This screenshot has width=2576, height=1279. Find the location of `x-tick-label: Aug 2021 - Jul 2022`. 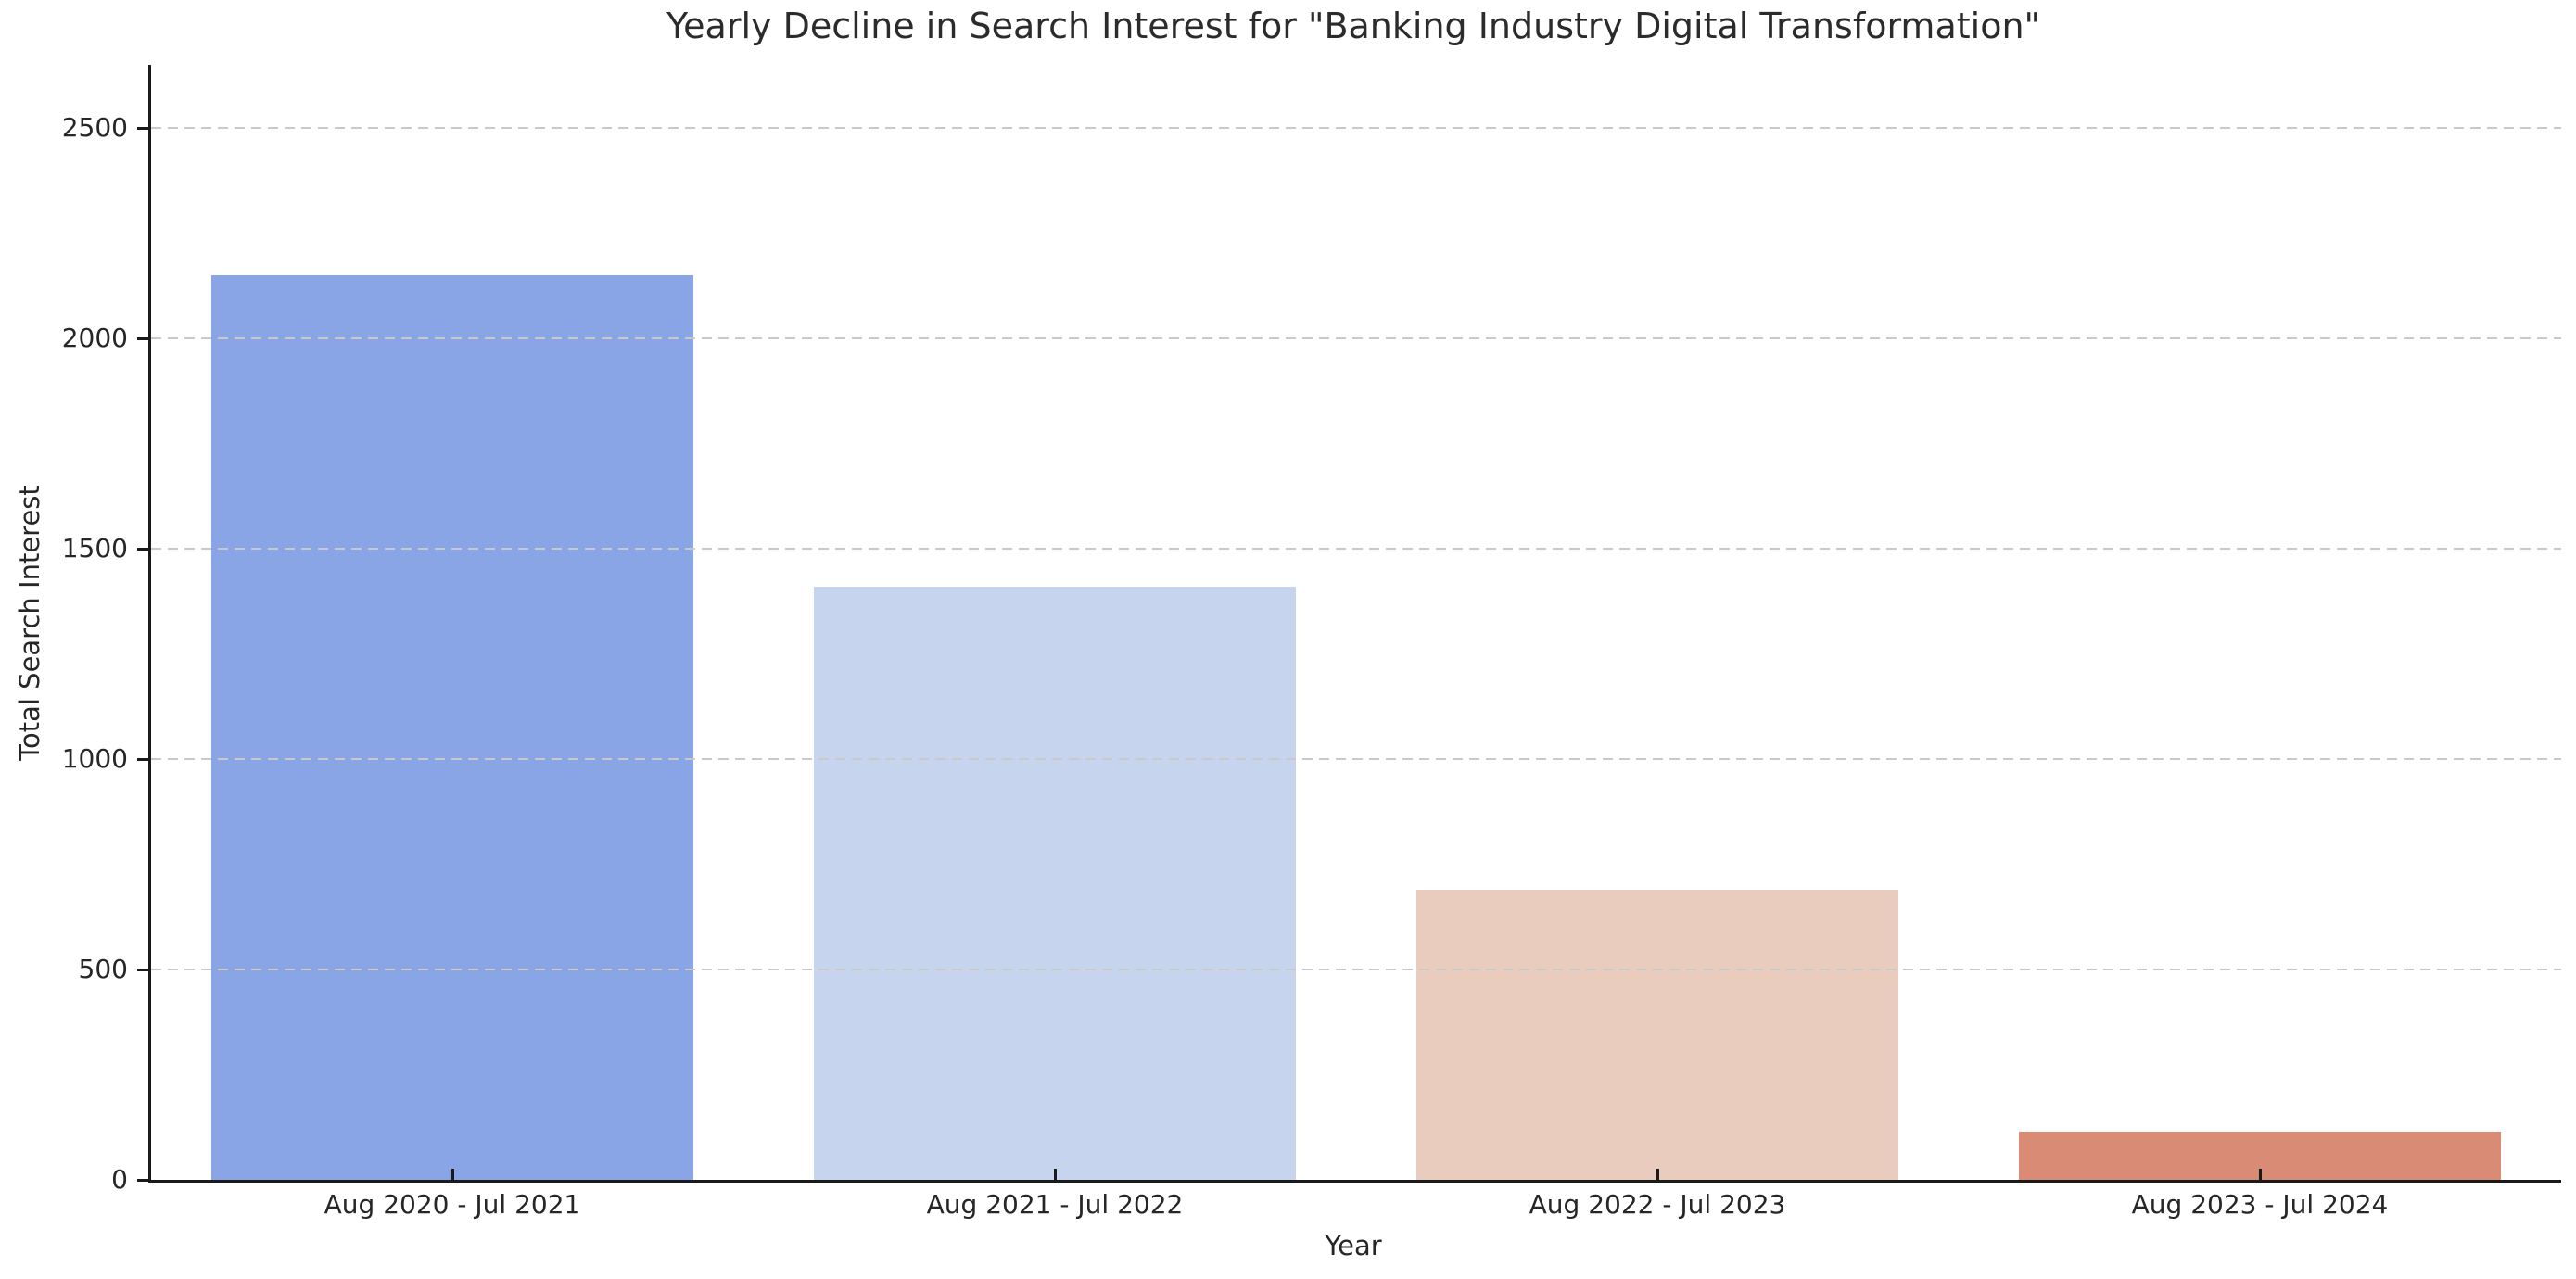

x-tick-label: Aug 2021 - Jul 2022 is located at coordinates (1055, 1204).